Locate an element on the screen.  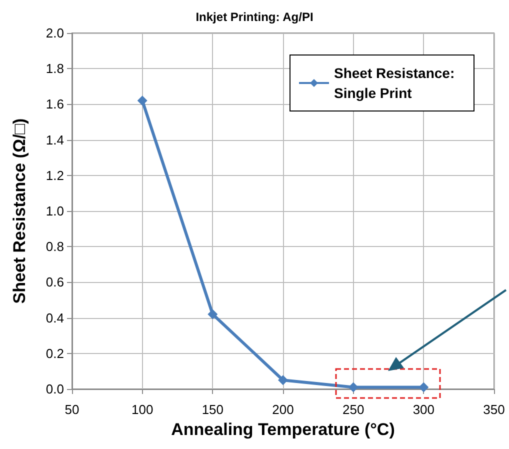
x-tick-label: 200 is located at coordinates (283, 409).